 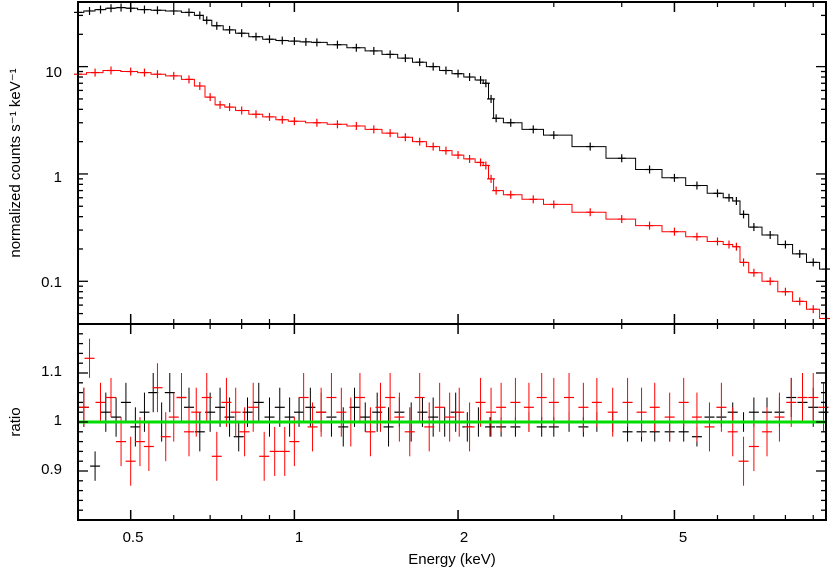 I want to click on ratio-y-tick-label-1.1: 1.1, so click(x=51, y=371).